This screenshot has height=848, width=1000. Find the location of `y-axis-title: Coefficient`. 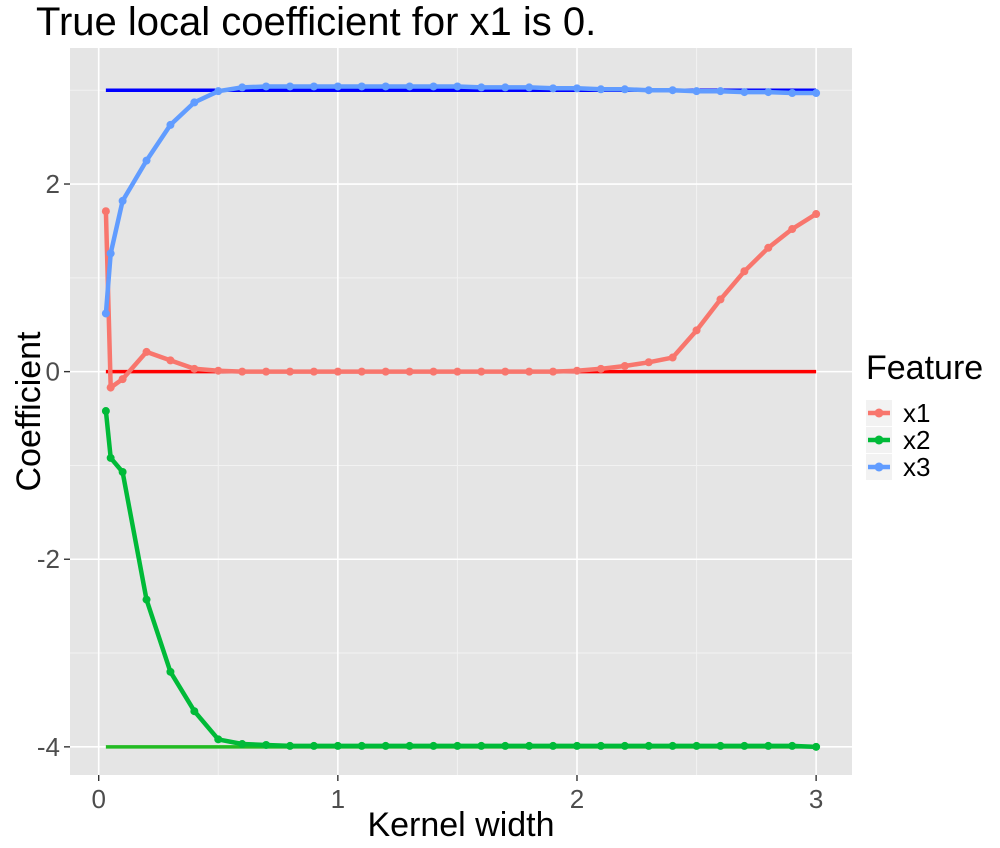

y-axis-title: Coefficient is located at coordinates (29, 411).